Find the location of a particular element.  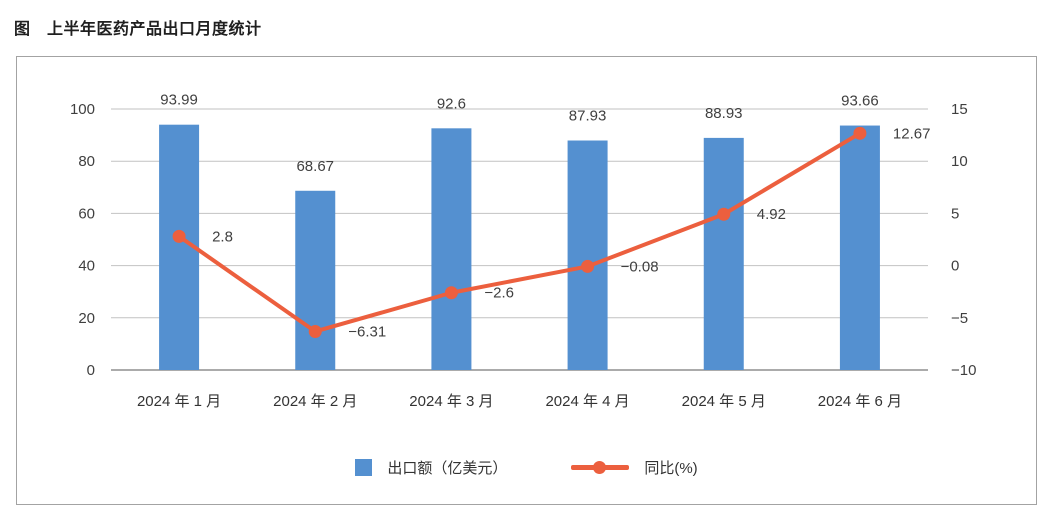

x-axis-label: 2024 年 5 月 is located at coordinates (724, 401).